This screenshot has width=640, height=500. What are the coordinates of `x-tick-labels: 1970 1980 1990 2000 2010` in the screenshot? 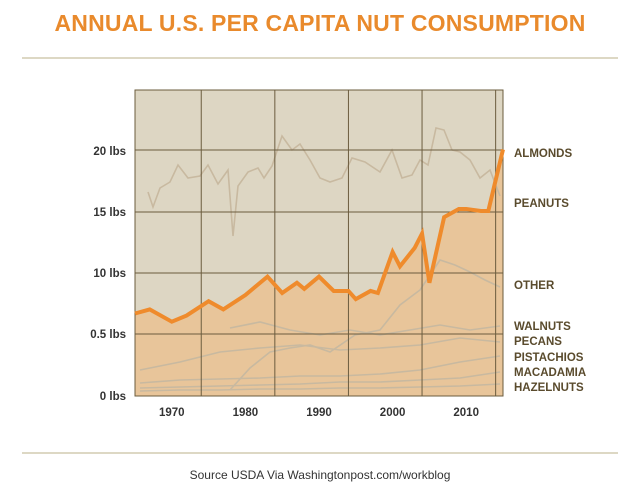 It's located at (319, 413).